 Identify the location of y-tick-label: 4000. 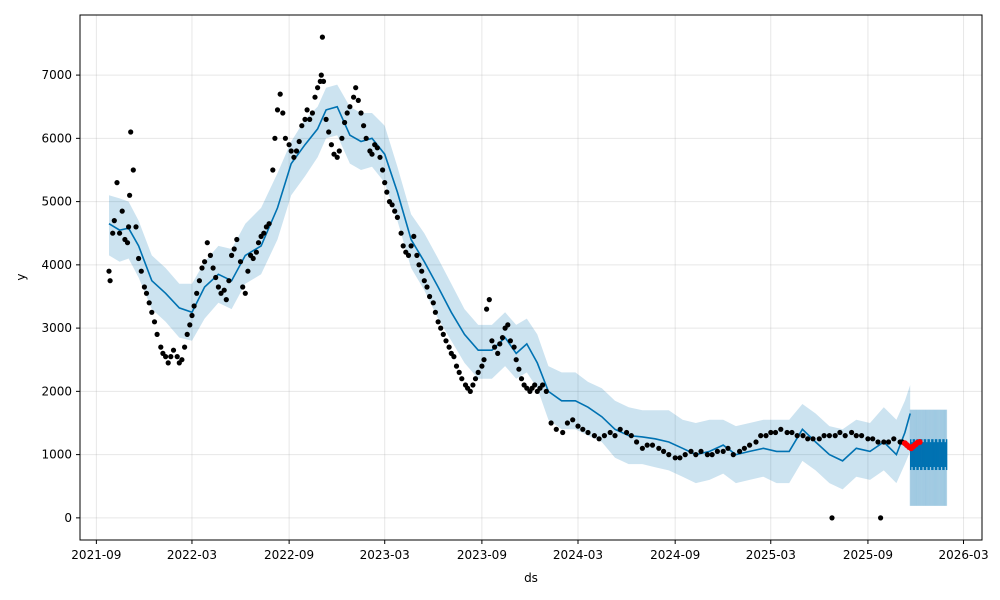
(56, 265).